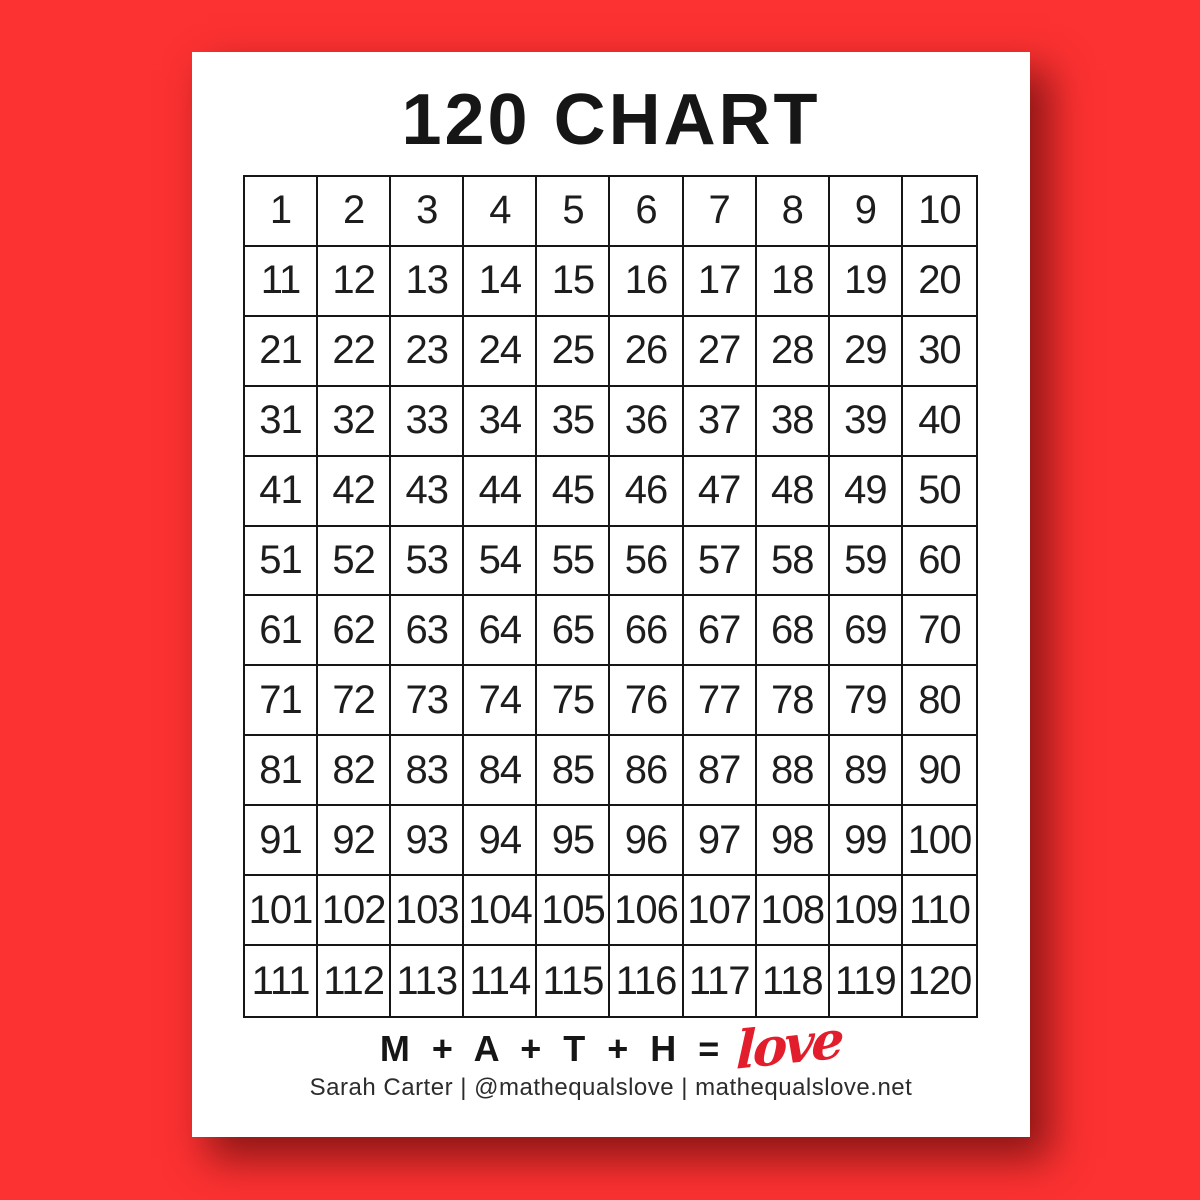 This screenshot has height=1200, width=1200. What do you see at coordinates (282, 491) in the screenshot?
I see `grid-cell: 41` at bounding box center [282, 491].